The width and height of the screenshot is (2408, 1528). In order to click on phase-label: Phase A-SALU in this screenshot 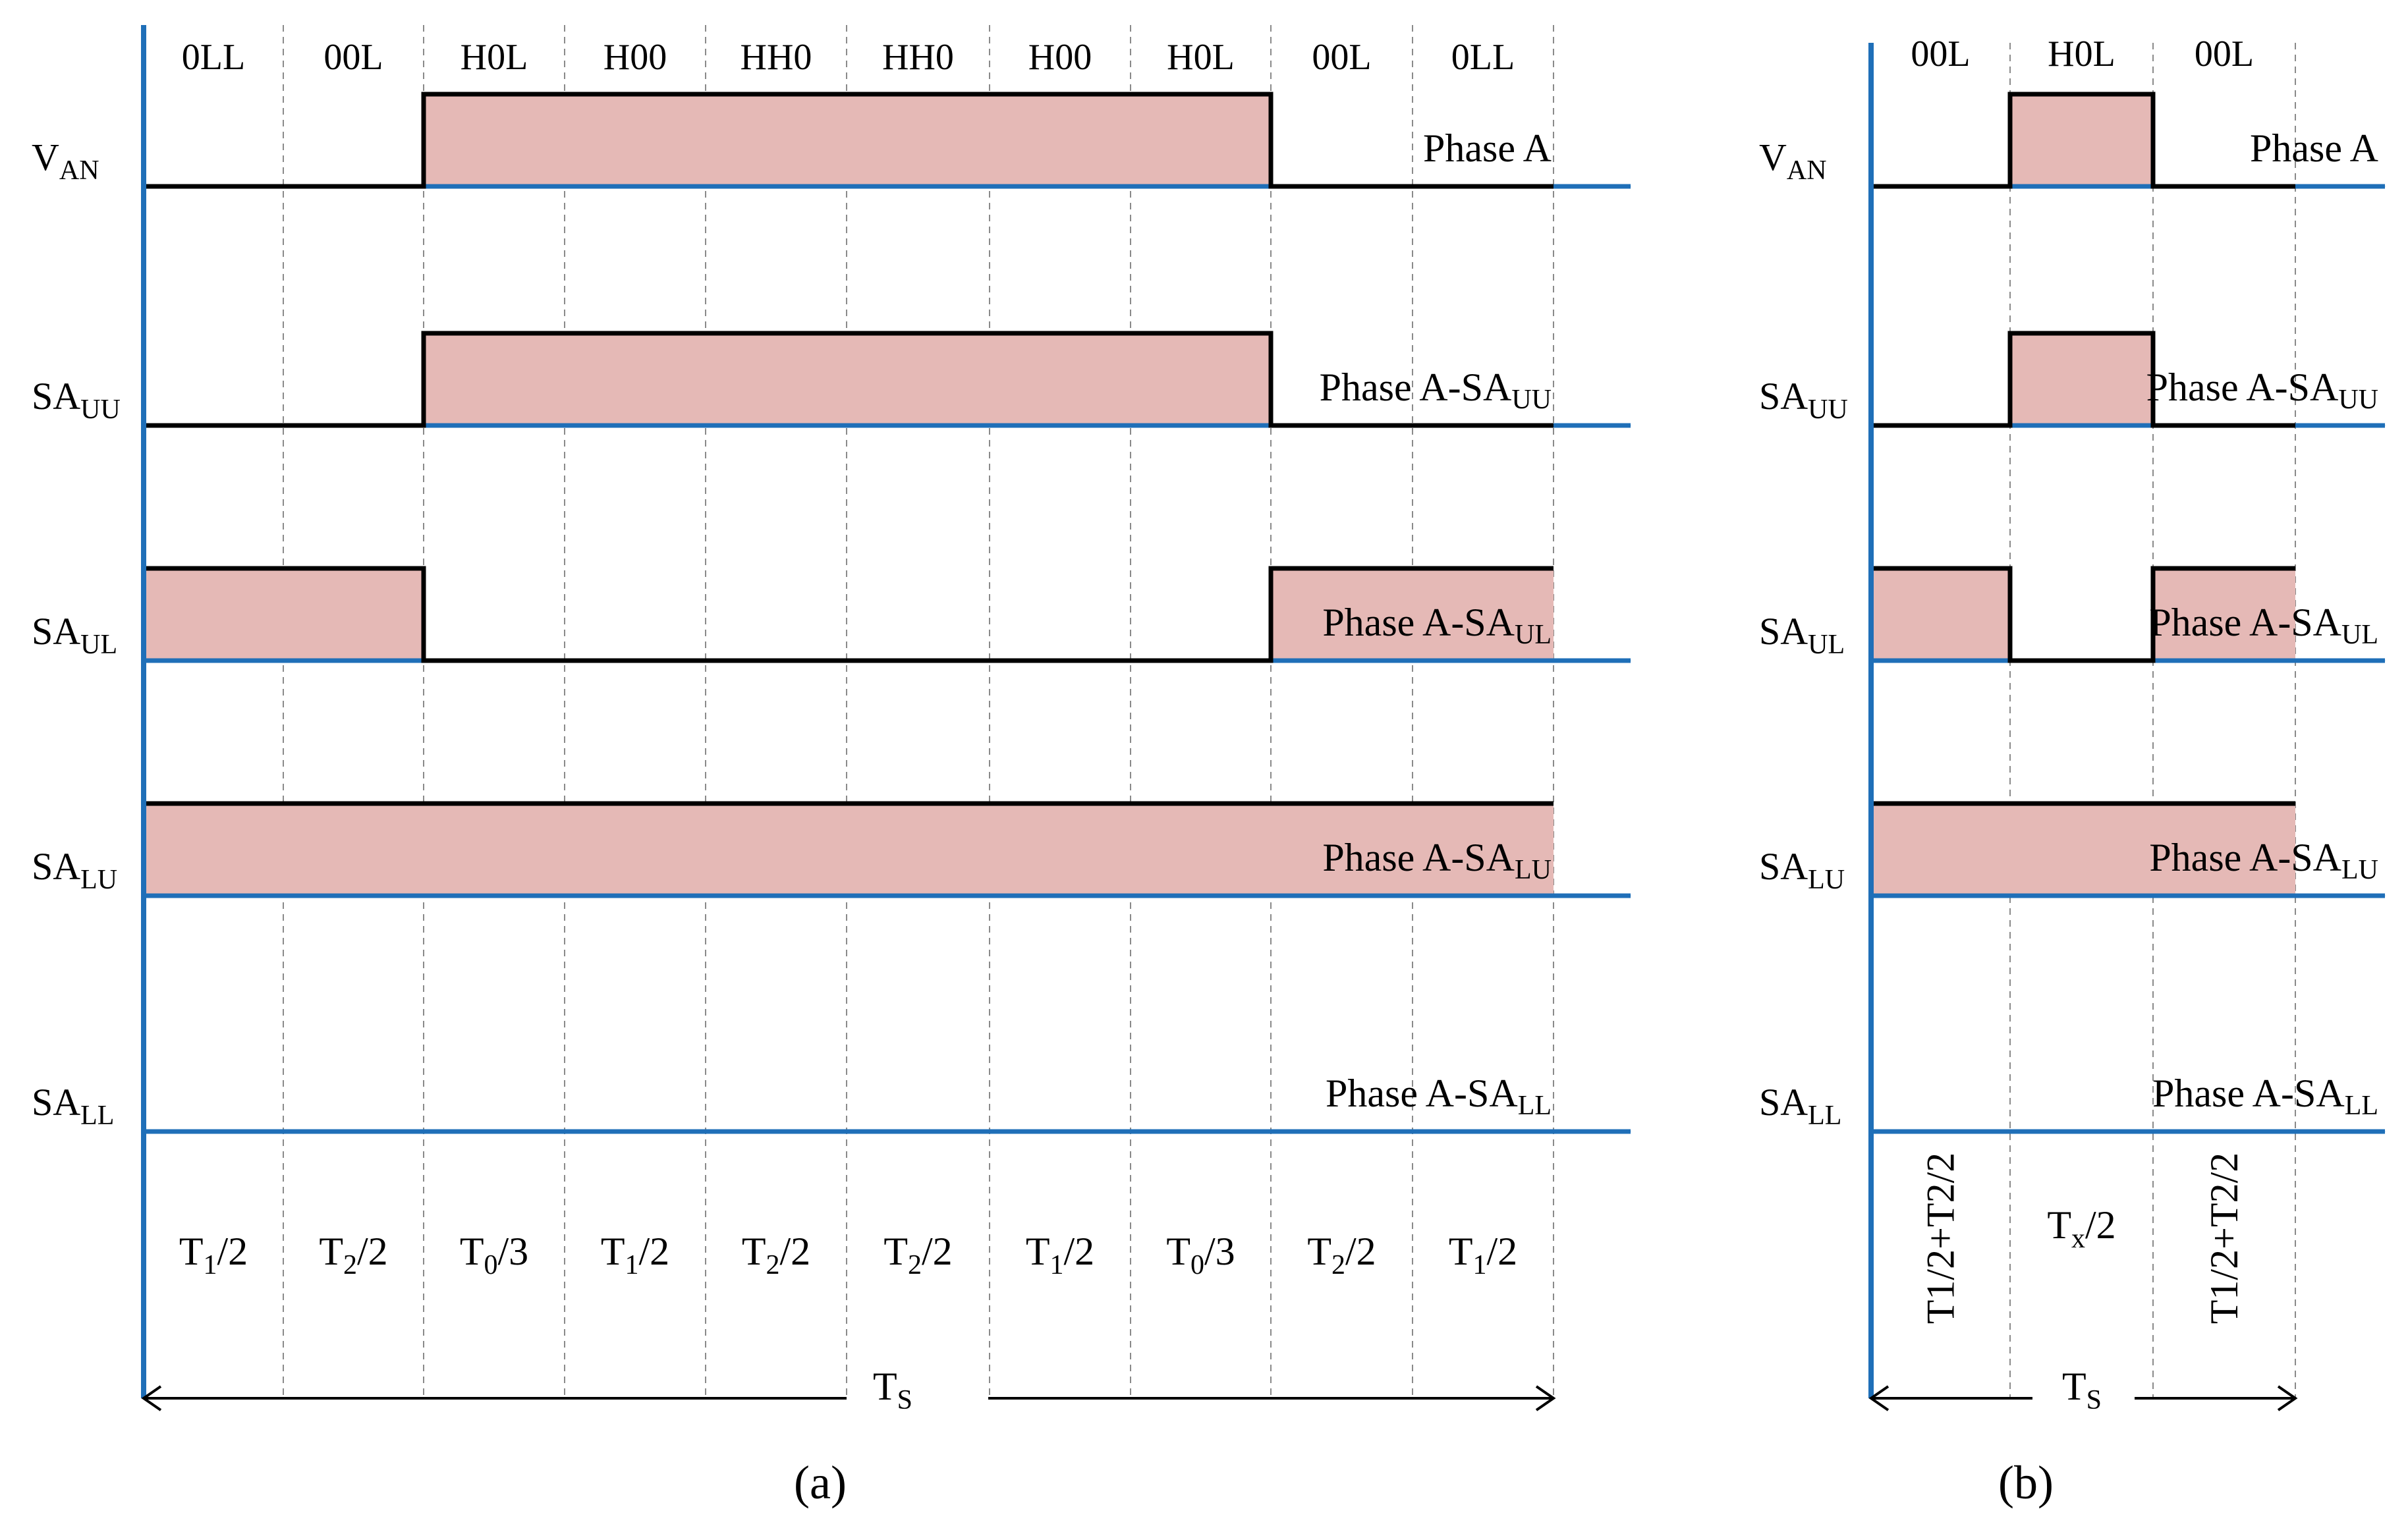, I will do `click(2263, 860)`.